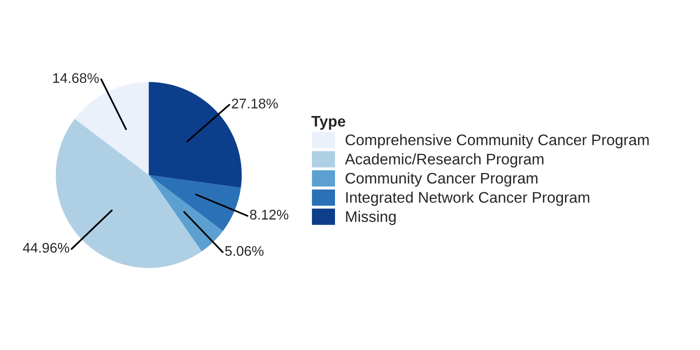 The image size is (700, 350). I want to click on legend-label: Comprehensive Community Cancer Program, so click(497, 141).